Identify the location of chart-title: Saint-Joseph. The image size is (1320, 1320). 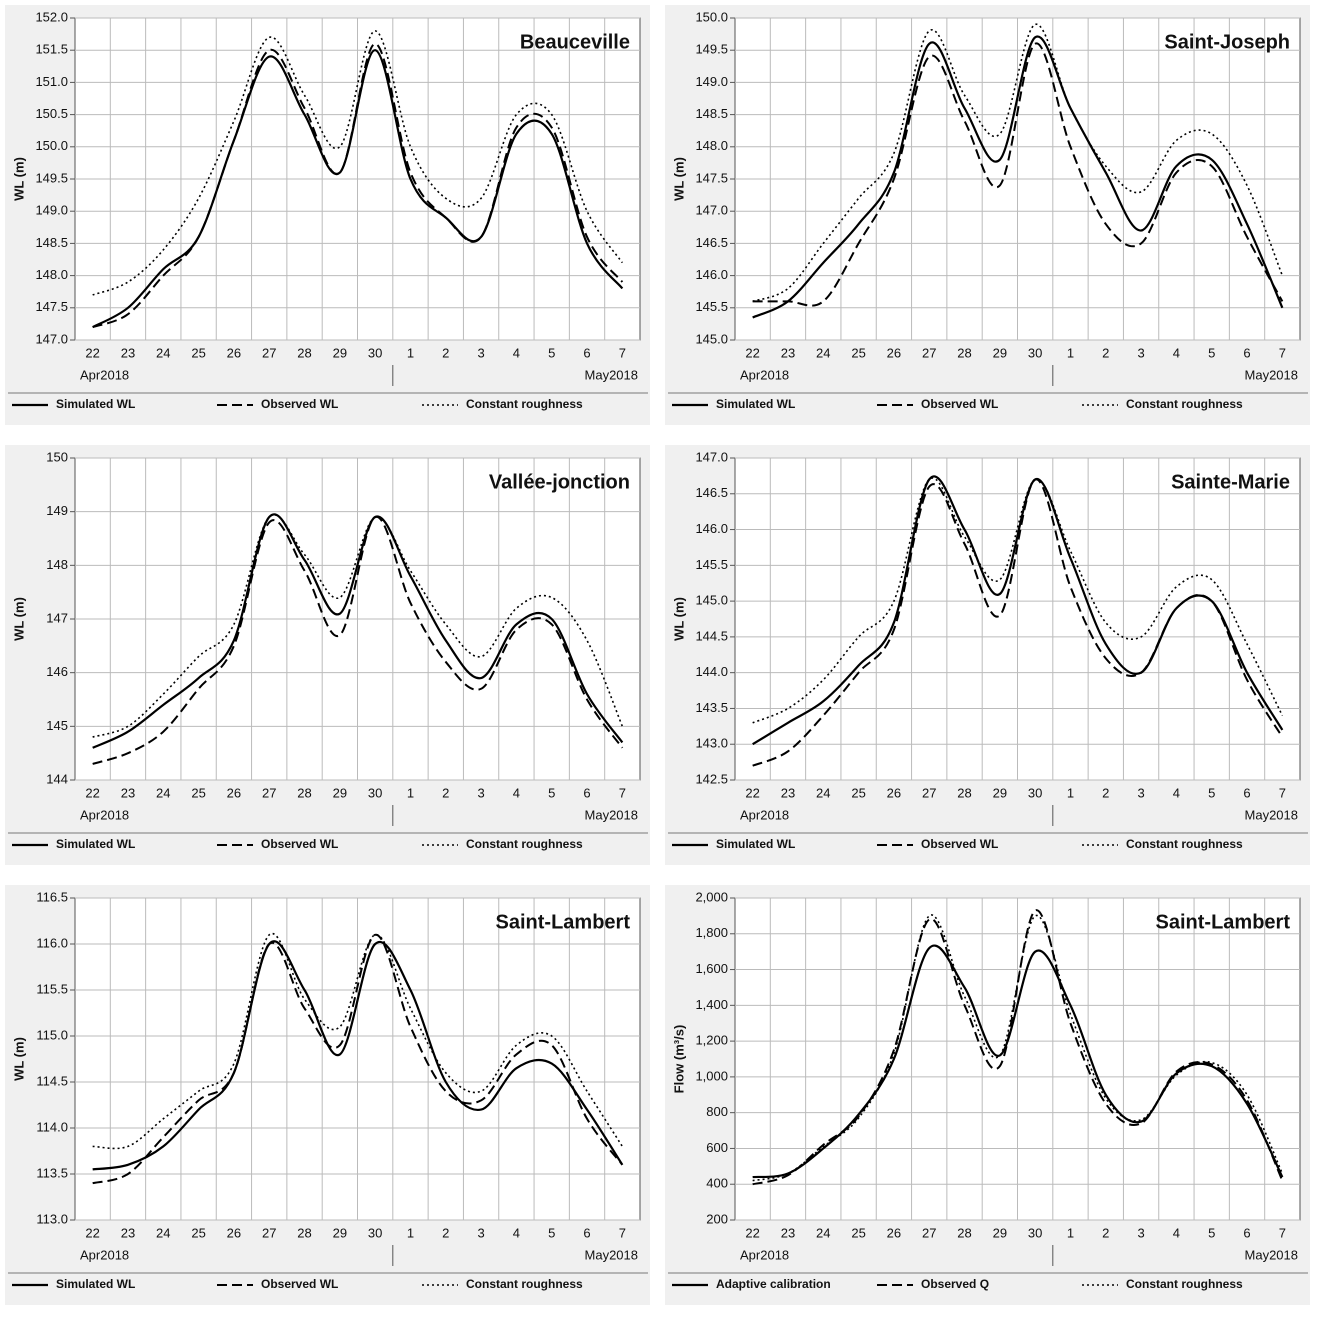
(1227, 42).